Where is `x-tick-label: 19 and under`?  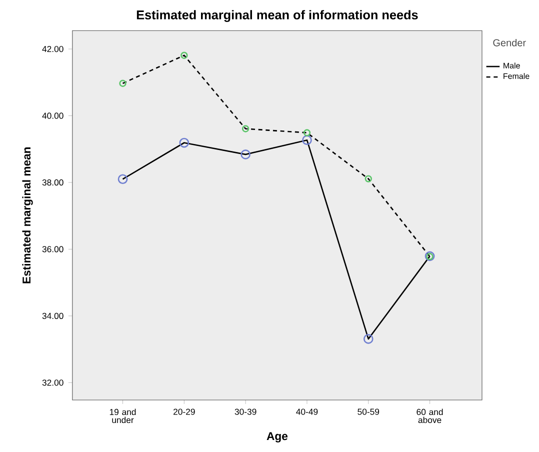 x-tick-label: 19 and under is located at coordinates (123, 416).